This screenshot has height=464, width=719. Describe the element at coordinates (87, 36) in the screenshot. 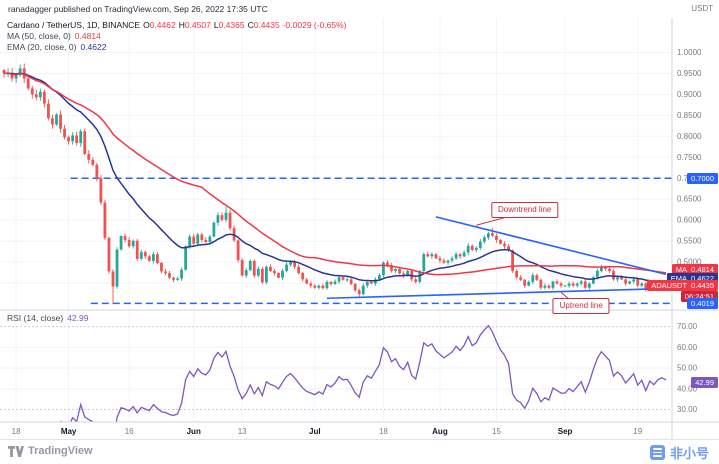

I see `ma-indicator-value: 0.4814` at that location.